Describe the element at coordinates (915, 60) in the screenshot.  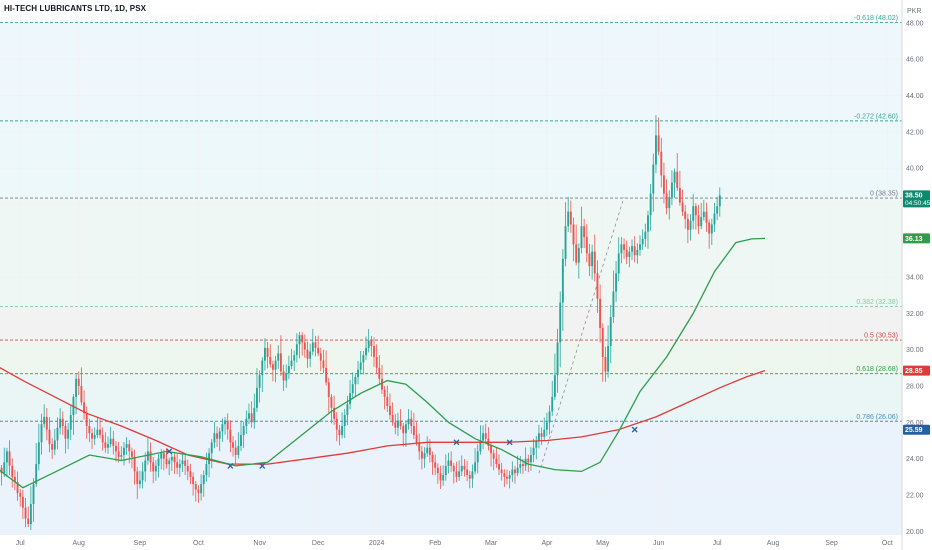
I see `y-tick-label: 46.00` at that location.